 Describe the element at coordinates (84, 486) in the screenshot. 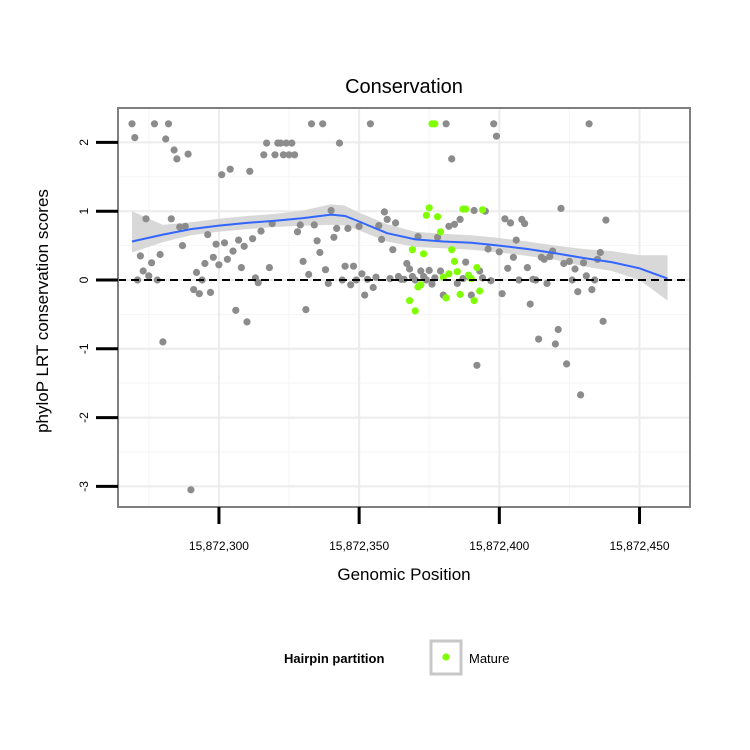

I see `y-tick-label: -3` at that location.